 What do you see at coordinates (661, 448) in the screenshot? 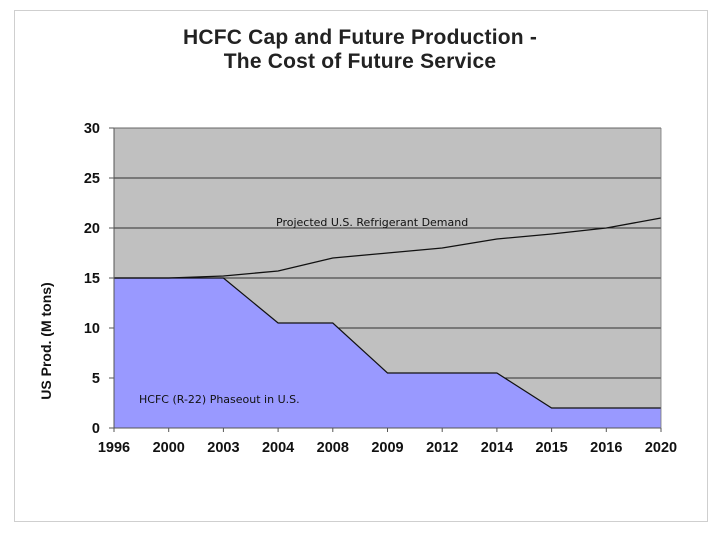
I see `x-tick-label: 2020` at bounding box center [661, 448].